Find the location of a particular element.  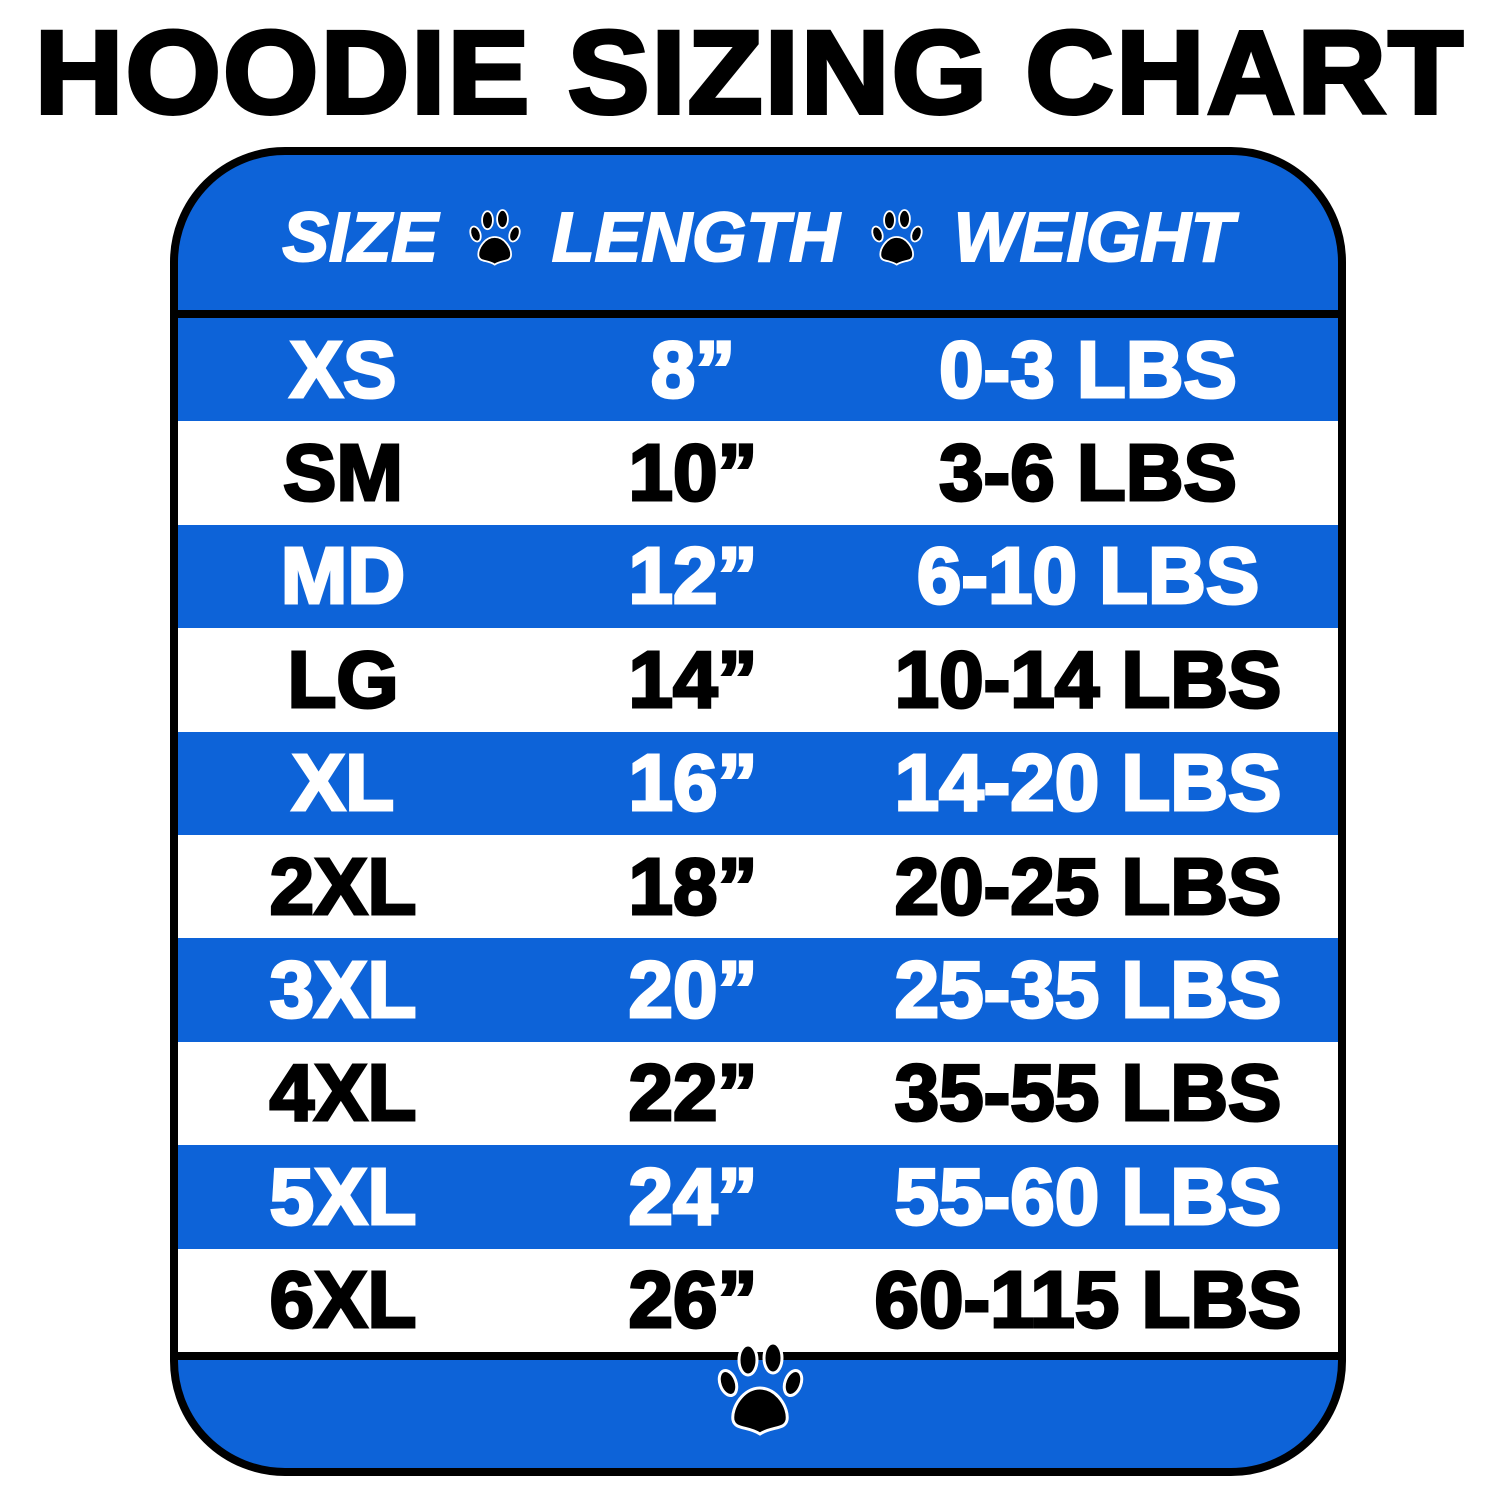

length-cell: 10” is located at coordinates (693, 473).